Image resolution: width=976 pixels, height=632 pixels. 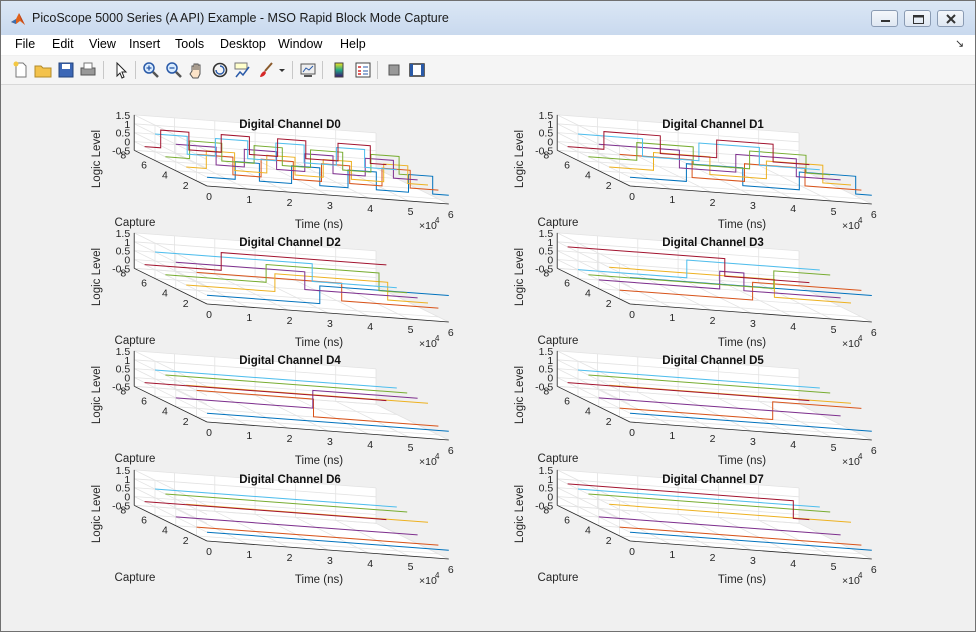 I want to click on menu-file: File, so click(x=25, y=44).